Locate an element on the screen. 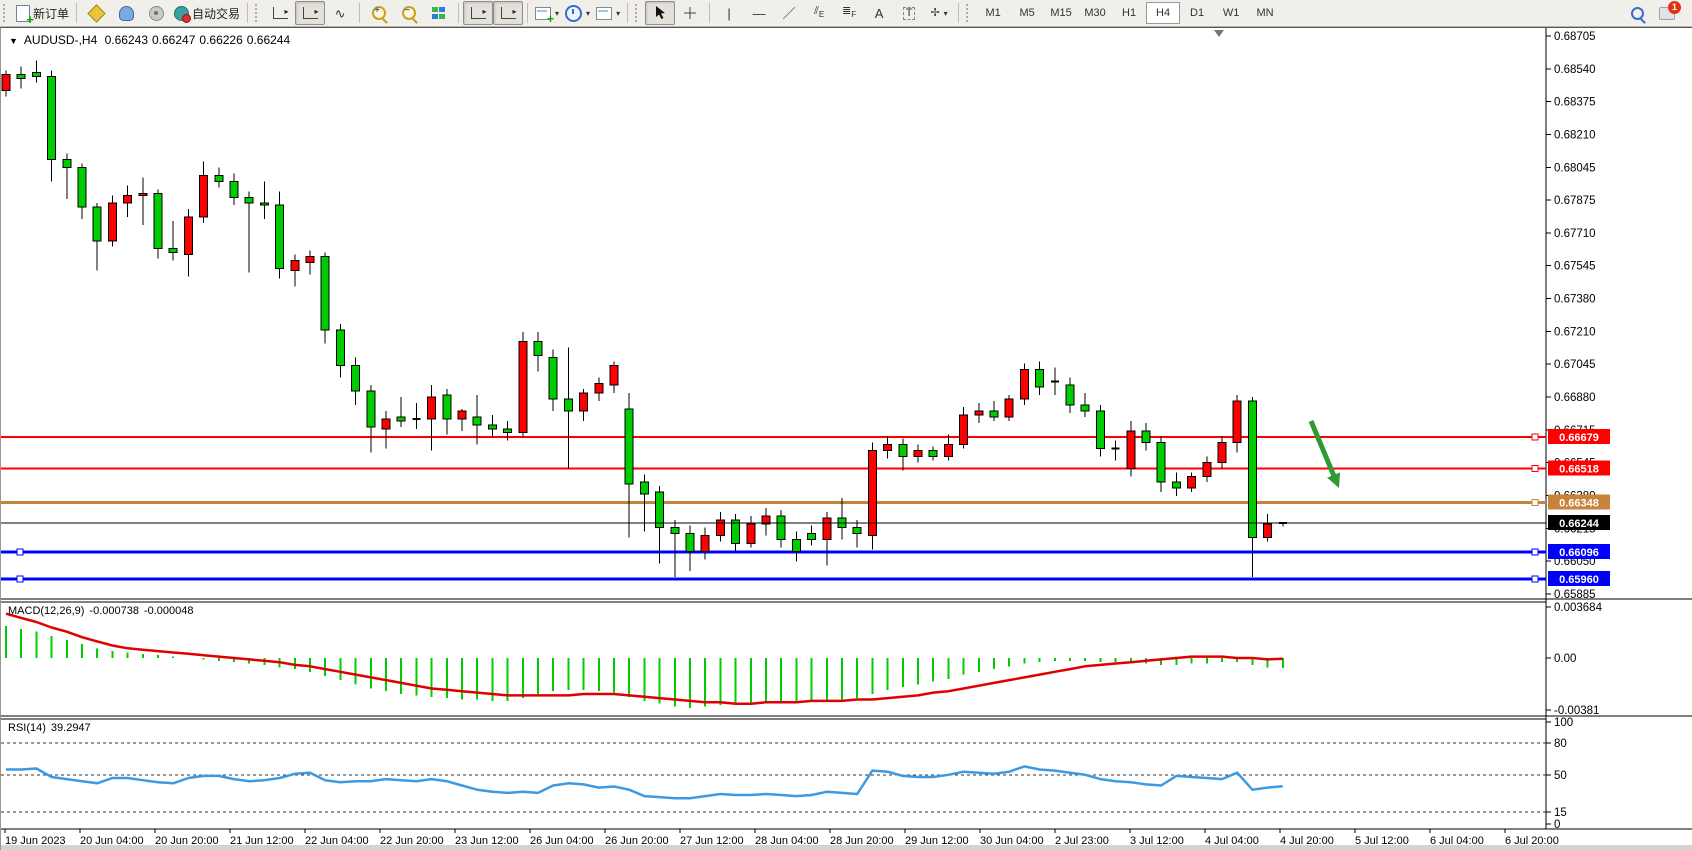 Image resolution: width=1692 pixels, height=850 pixels. bid-price-tag is located at coordinates (1579, 522).